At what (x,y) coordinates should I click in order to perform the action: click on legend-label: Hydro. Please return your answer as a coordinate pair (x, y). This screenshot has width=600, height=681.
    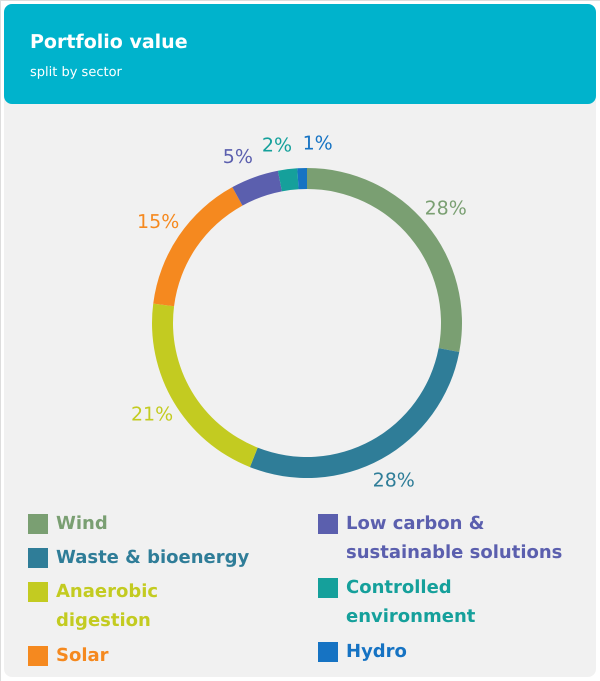
    Looking at the image, I should click on (376, 651).